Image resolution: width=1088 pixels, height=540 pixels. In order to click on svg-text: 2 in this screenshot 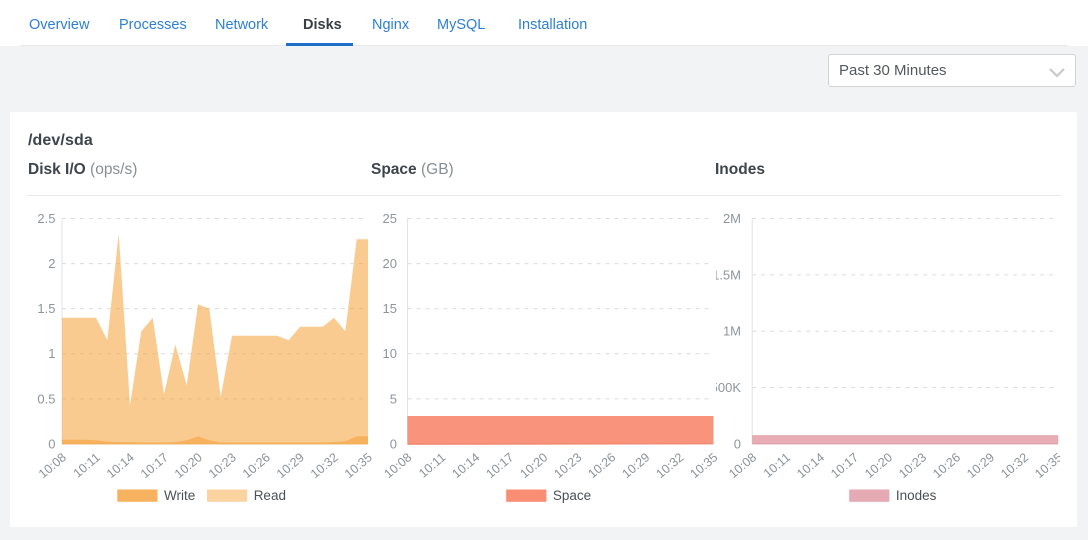, I will do `click(51, 263)`.